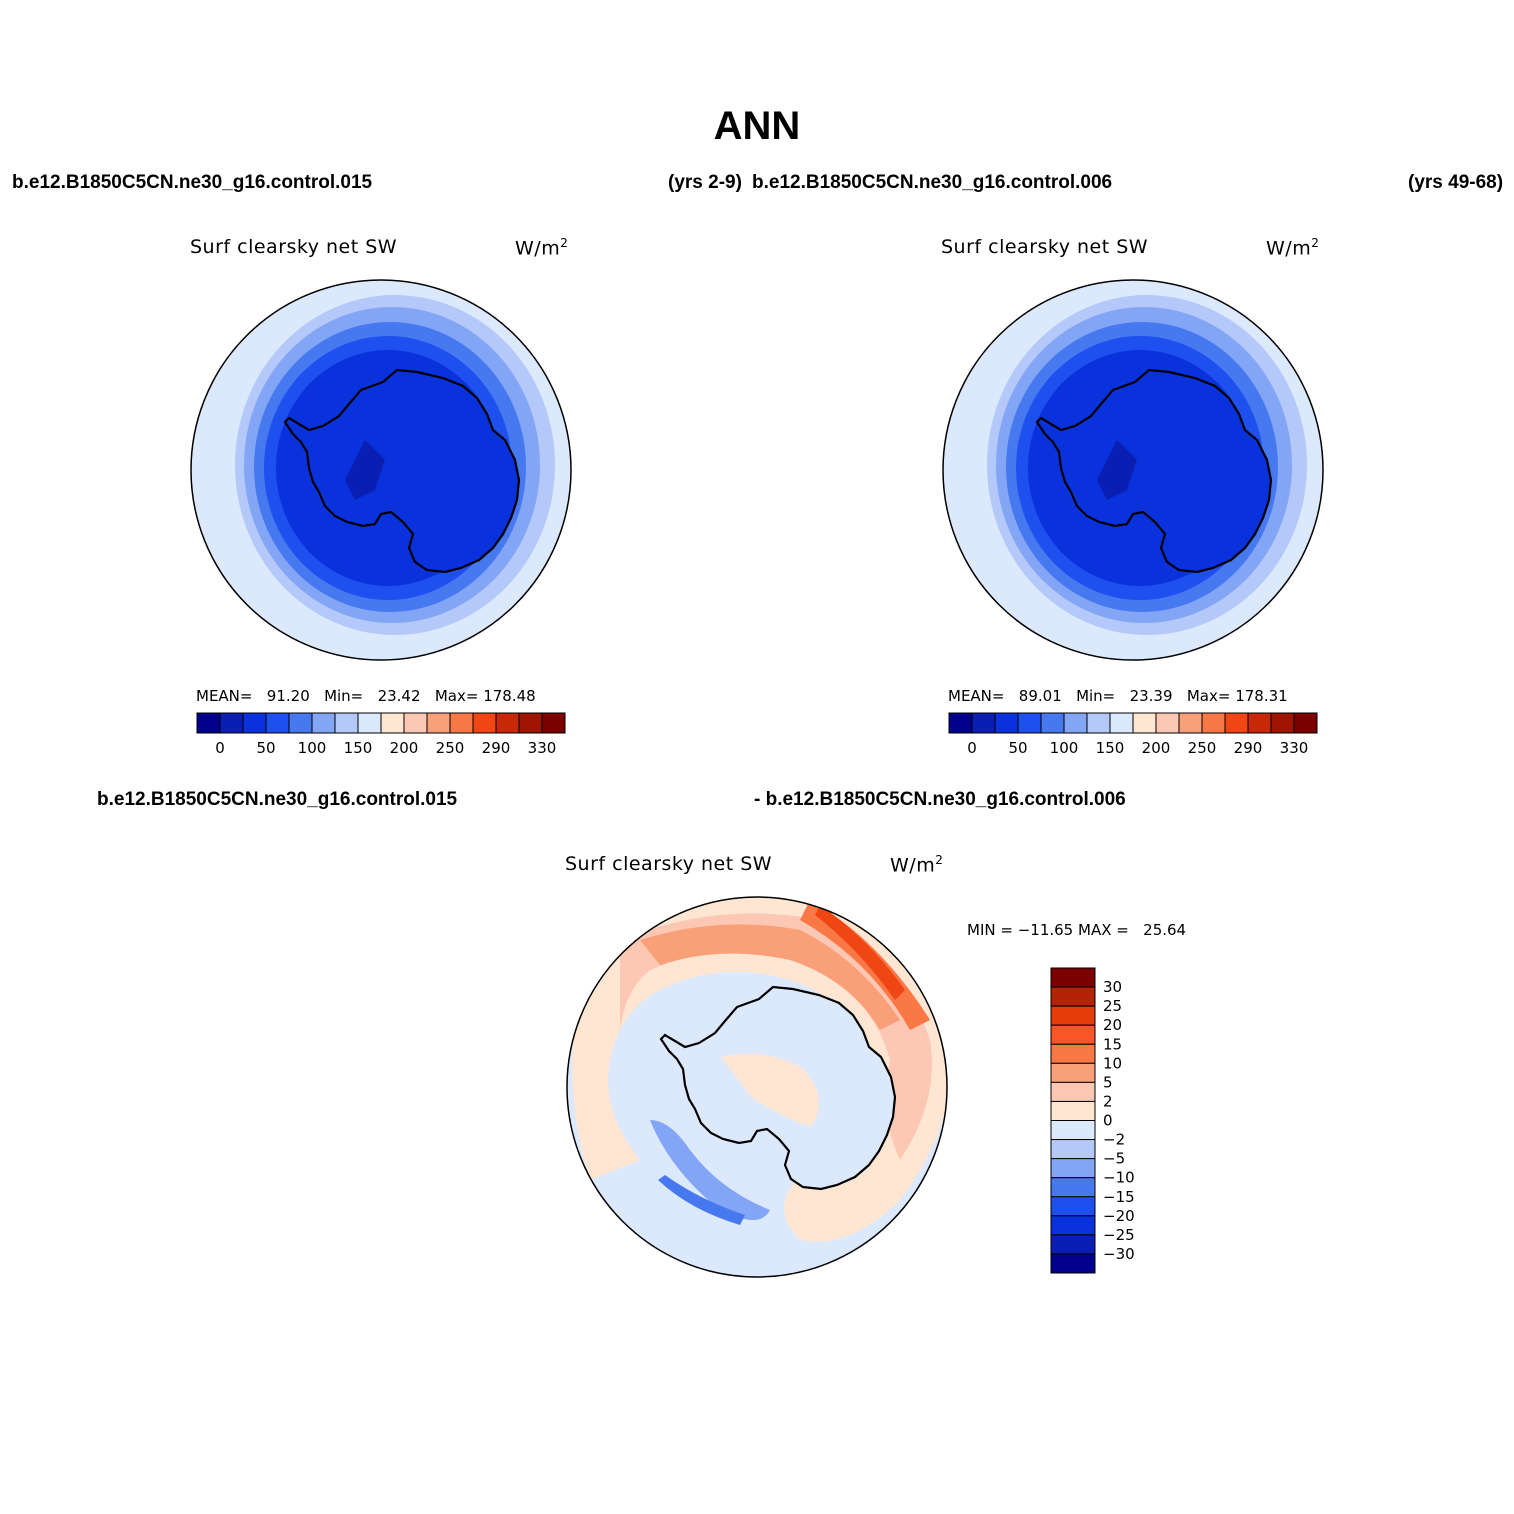  Describe the element at coordinates (1118, 696) in the screenshot. I see `panel2-stats: MEAN= 89.01 Min= 23.39 Max= 178.31` at that location.